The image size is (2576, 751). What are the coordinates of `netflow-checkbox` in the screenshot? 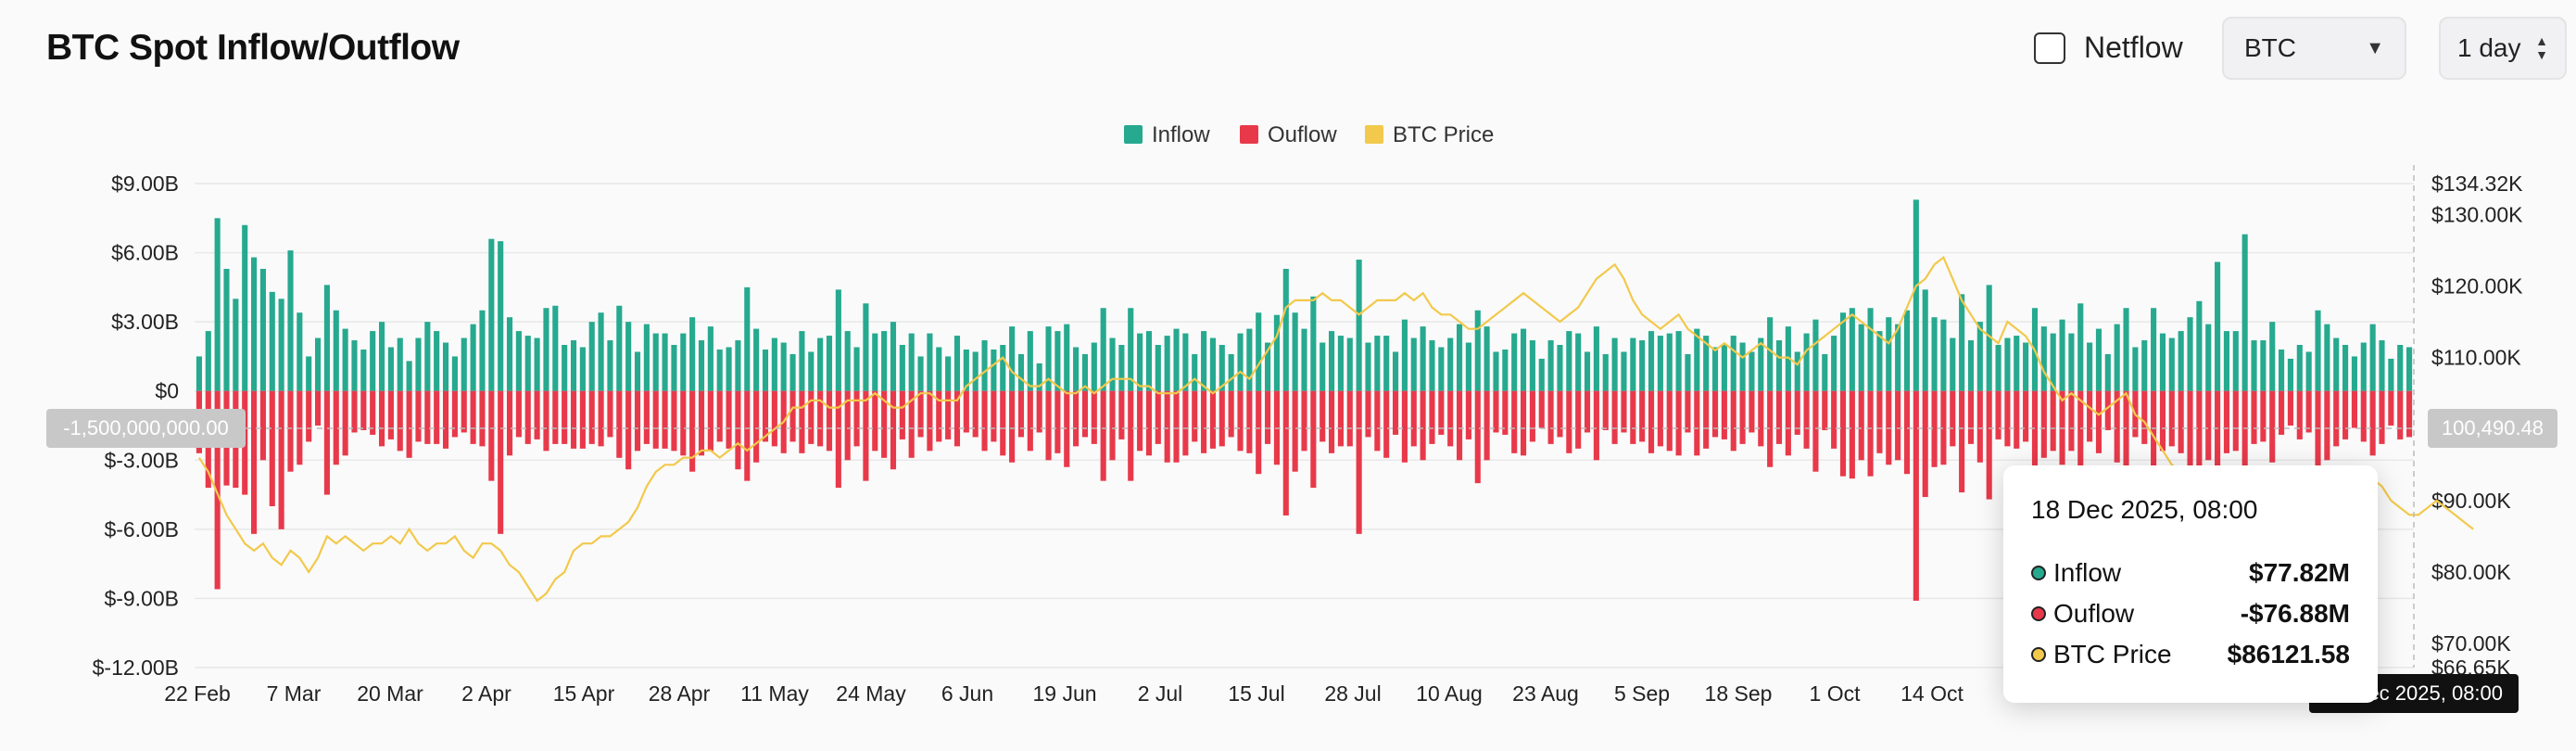 It's located at (2049, 48).